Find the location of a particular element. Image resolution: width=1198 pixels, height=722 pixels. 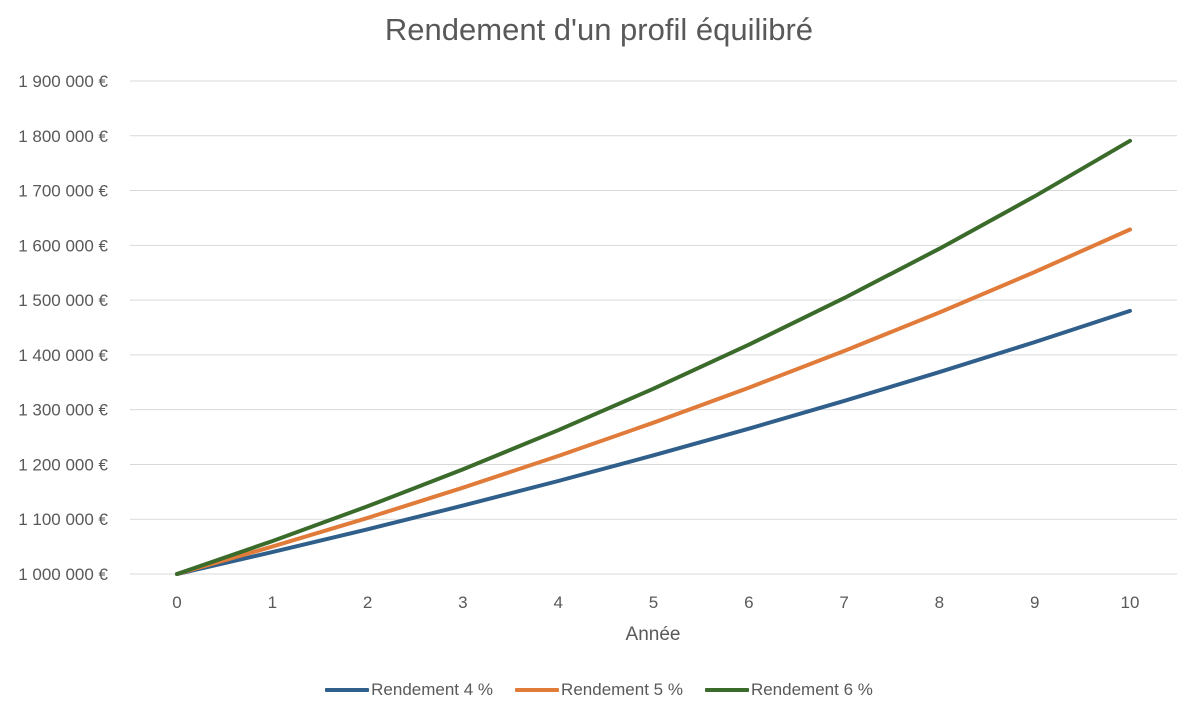

y-tick-label: 1 700 000 € is located at coordinates (63, 191).